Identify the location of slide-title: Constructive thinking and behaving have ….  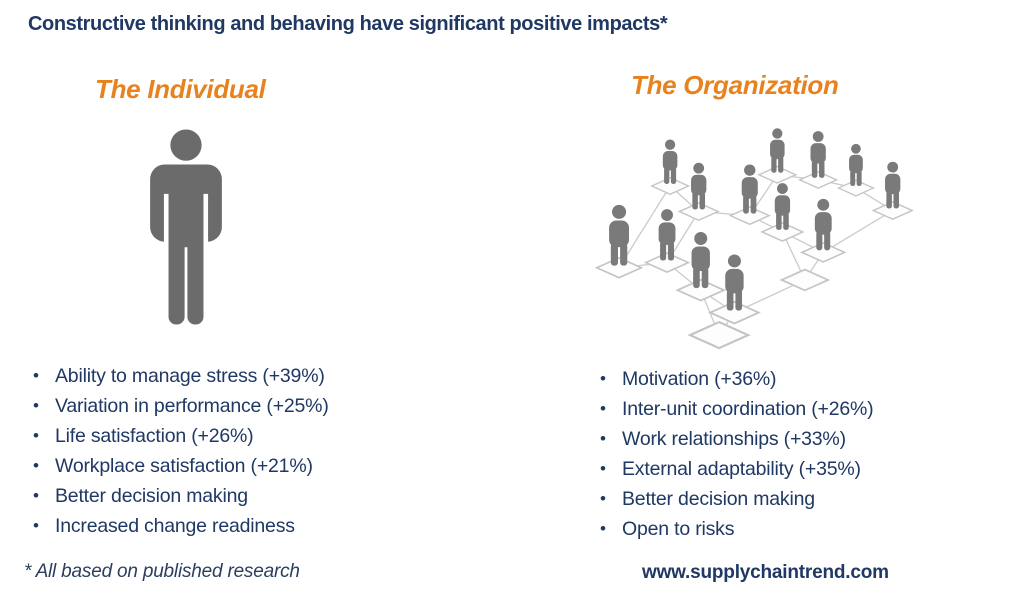
(348, 24).